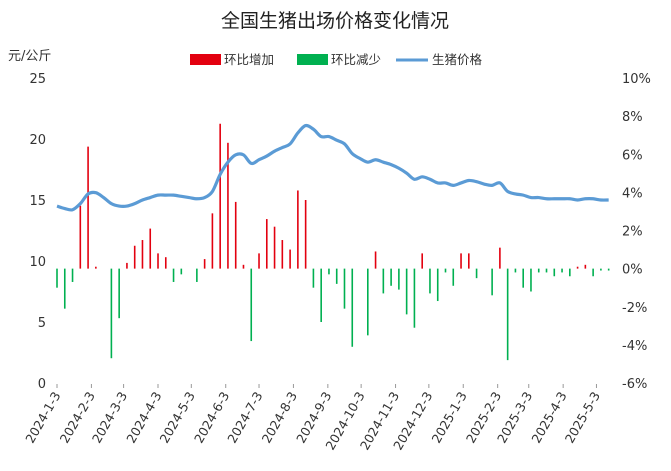  I want to click on legend-label-increase: 环比增加, so click(249, 59).